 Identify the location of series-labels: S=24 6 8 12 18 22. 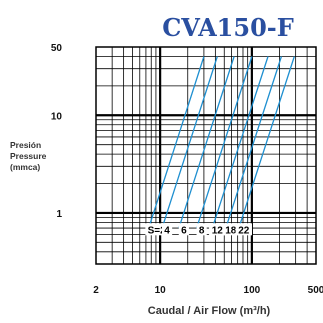
(198, 229).